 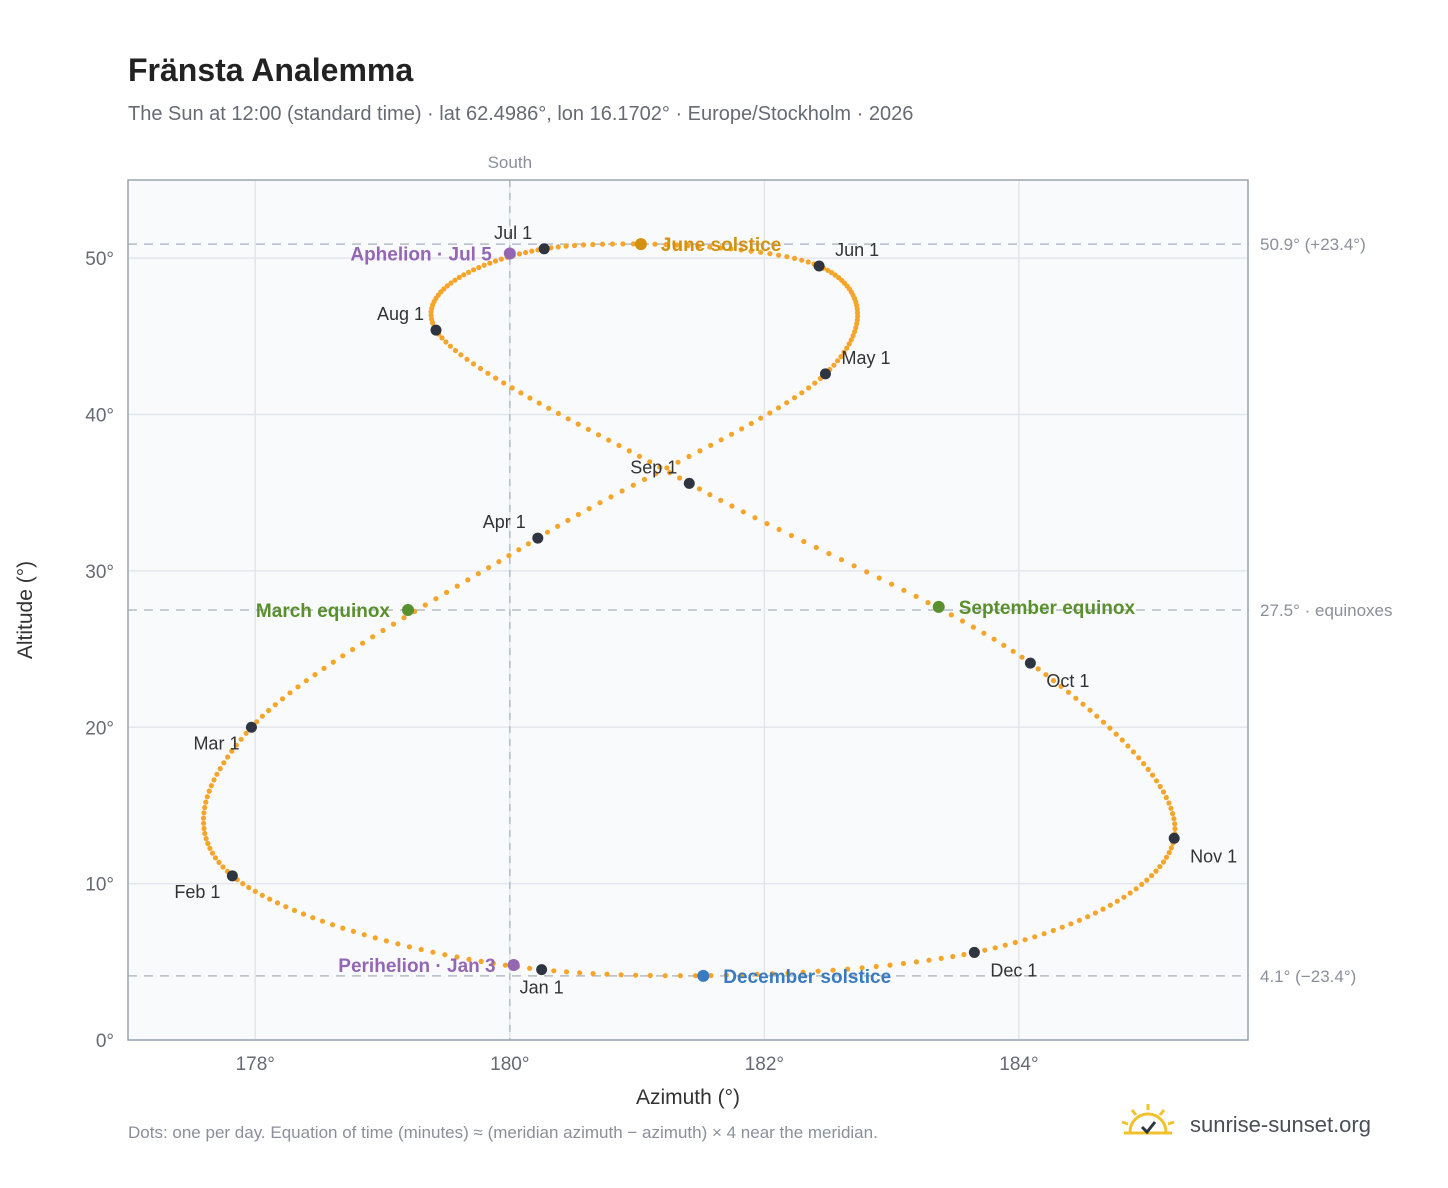 I want to click on month-label: Jul 1, so click(x=513, y=233).